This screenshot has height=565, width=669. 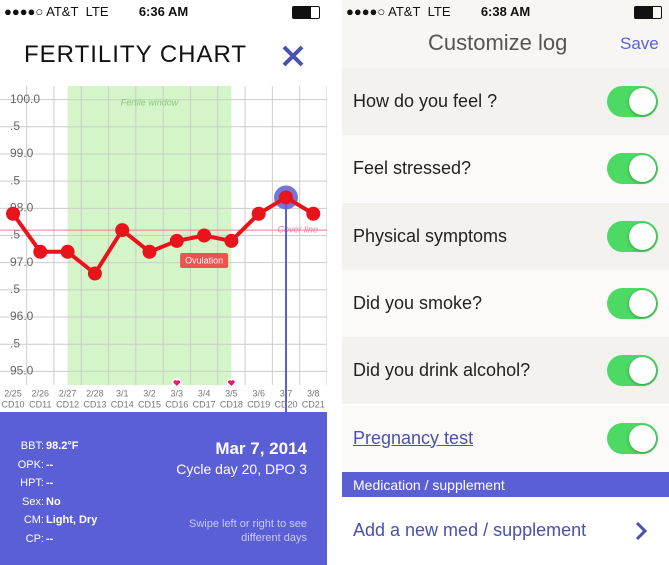 I want to click on x-tick-label: 2/25, so click(x=13, y=393).